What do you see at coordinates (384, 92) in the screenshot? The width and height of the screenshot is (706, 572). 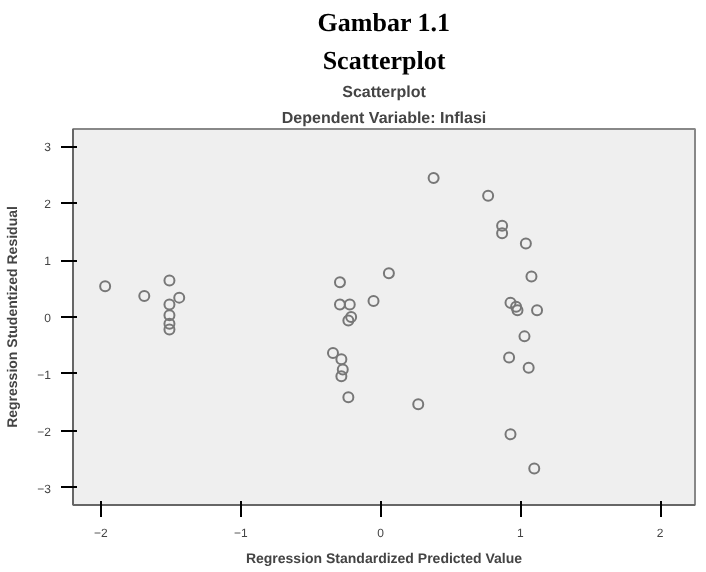 I see `chart-title: Scatterplot` at bounding box center [384, 92].